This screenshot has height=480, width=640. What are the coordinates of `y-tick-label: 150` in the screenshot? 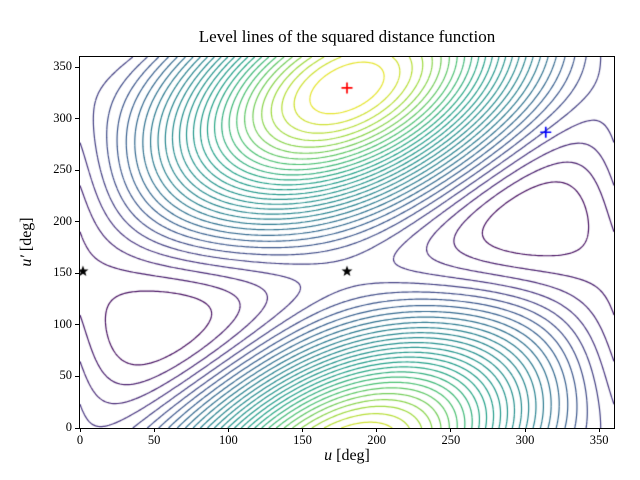 It's located at (62, 272).